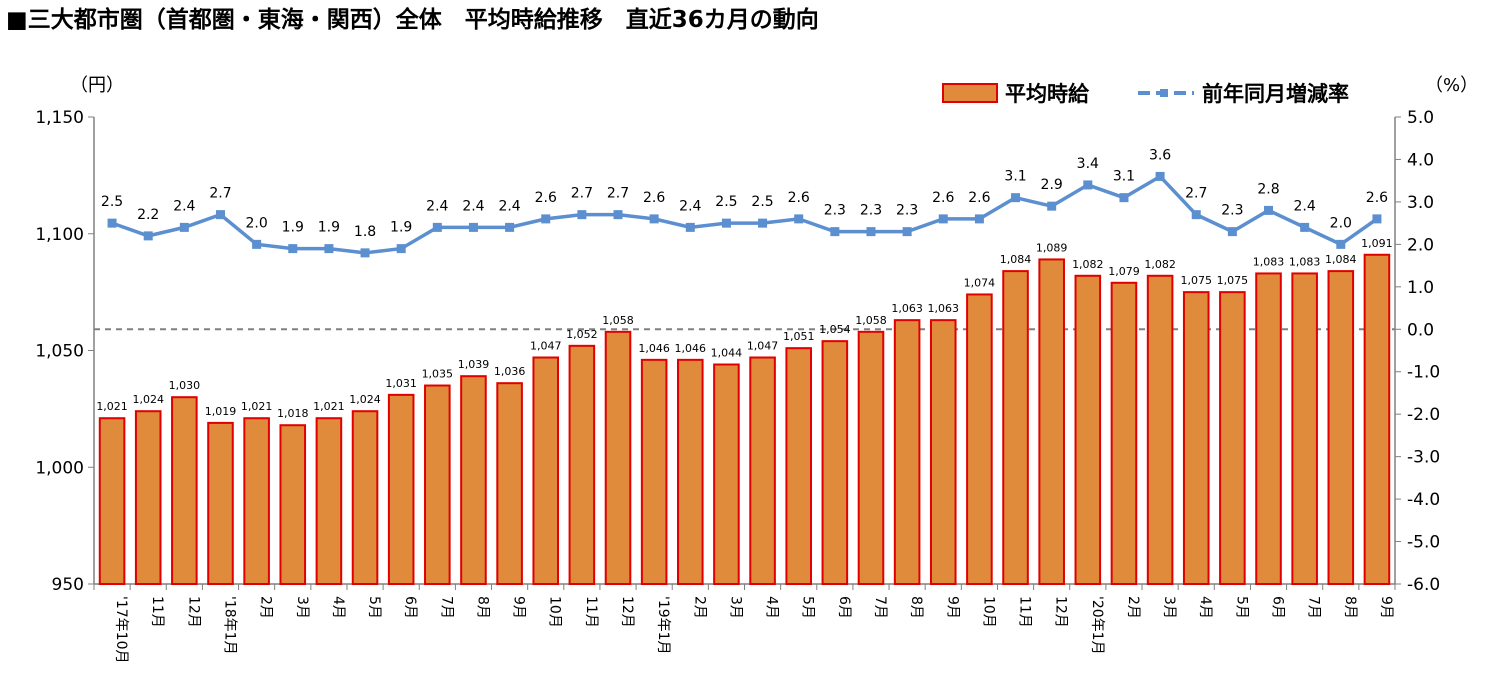  Describe the element at coordinates (412, 19) in the screenshot. I see `chart-title: ■三大都市圏（首都圏・東海・関西）全体 平均時給推移 直近36カ月の動向` at that location.